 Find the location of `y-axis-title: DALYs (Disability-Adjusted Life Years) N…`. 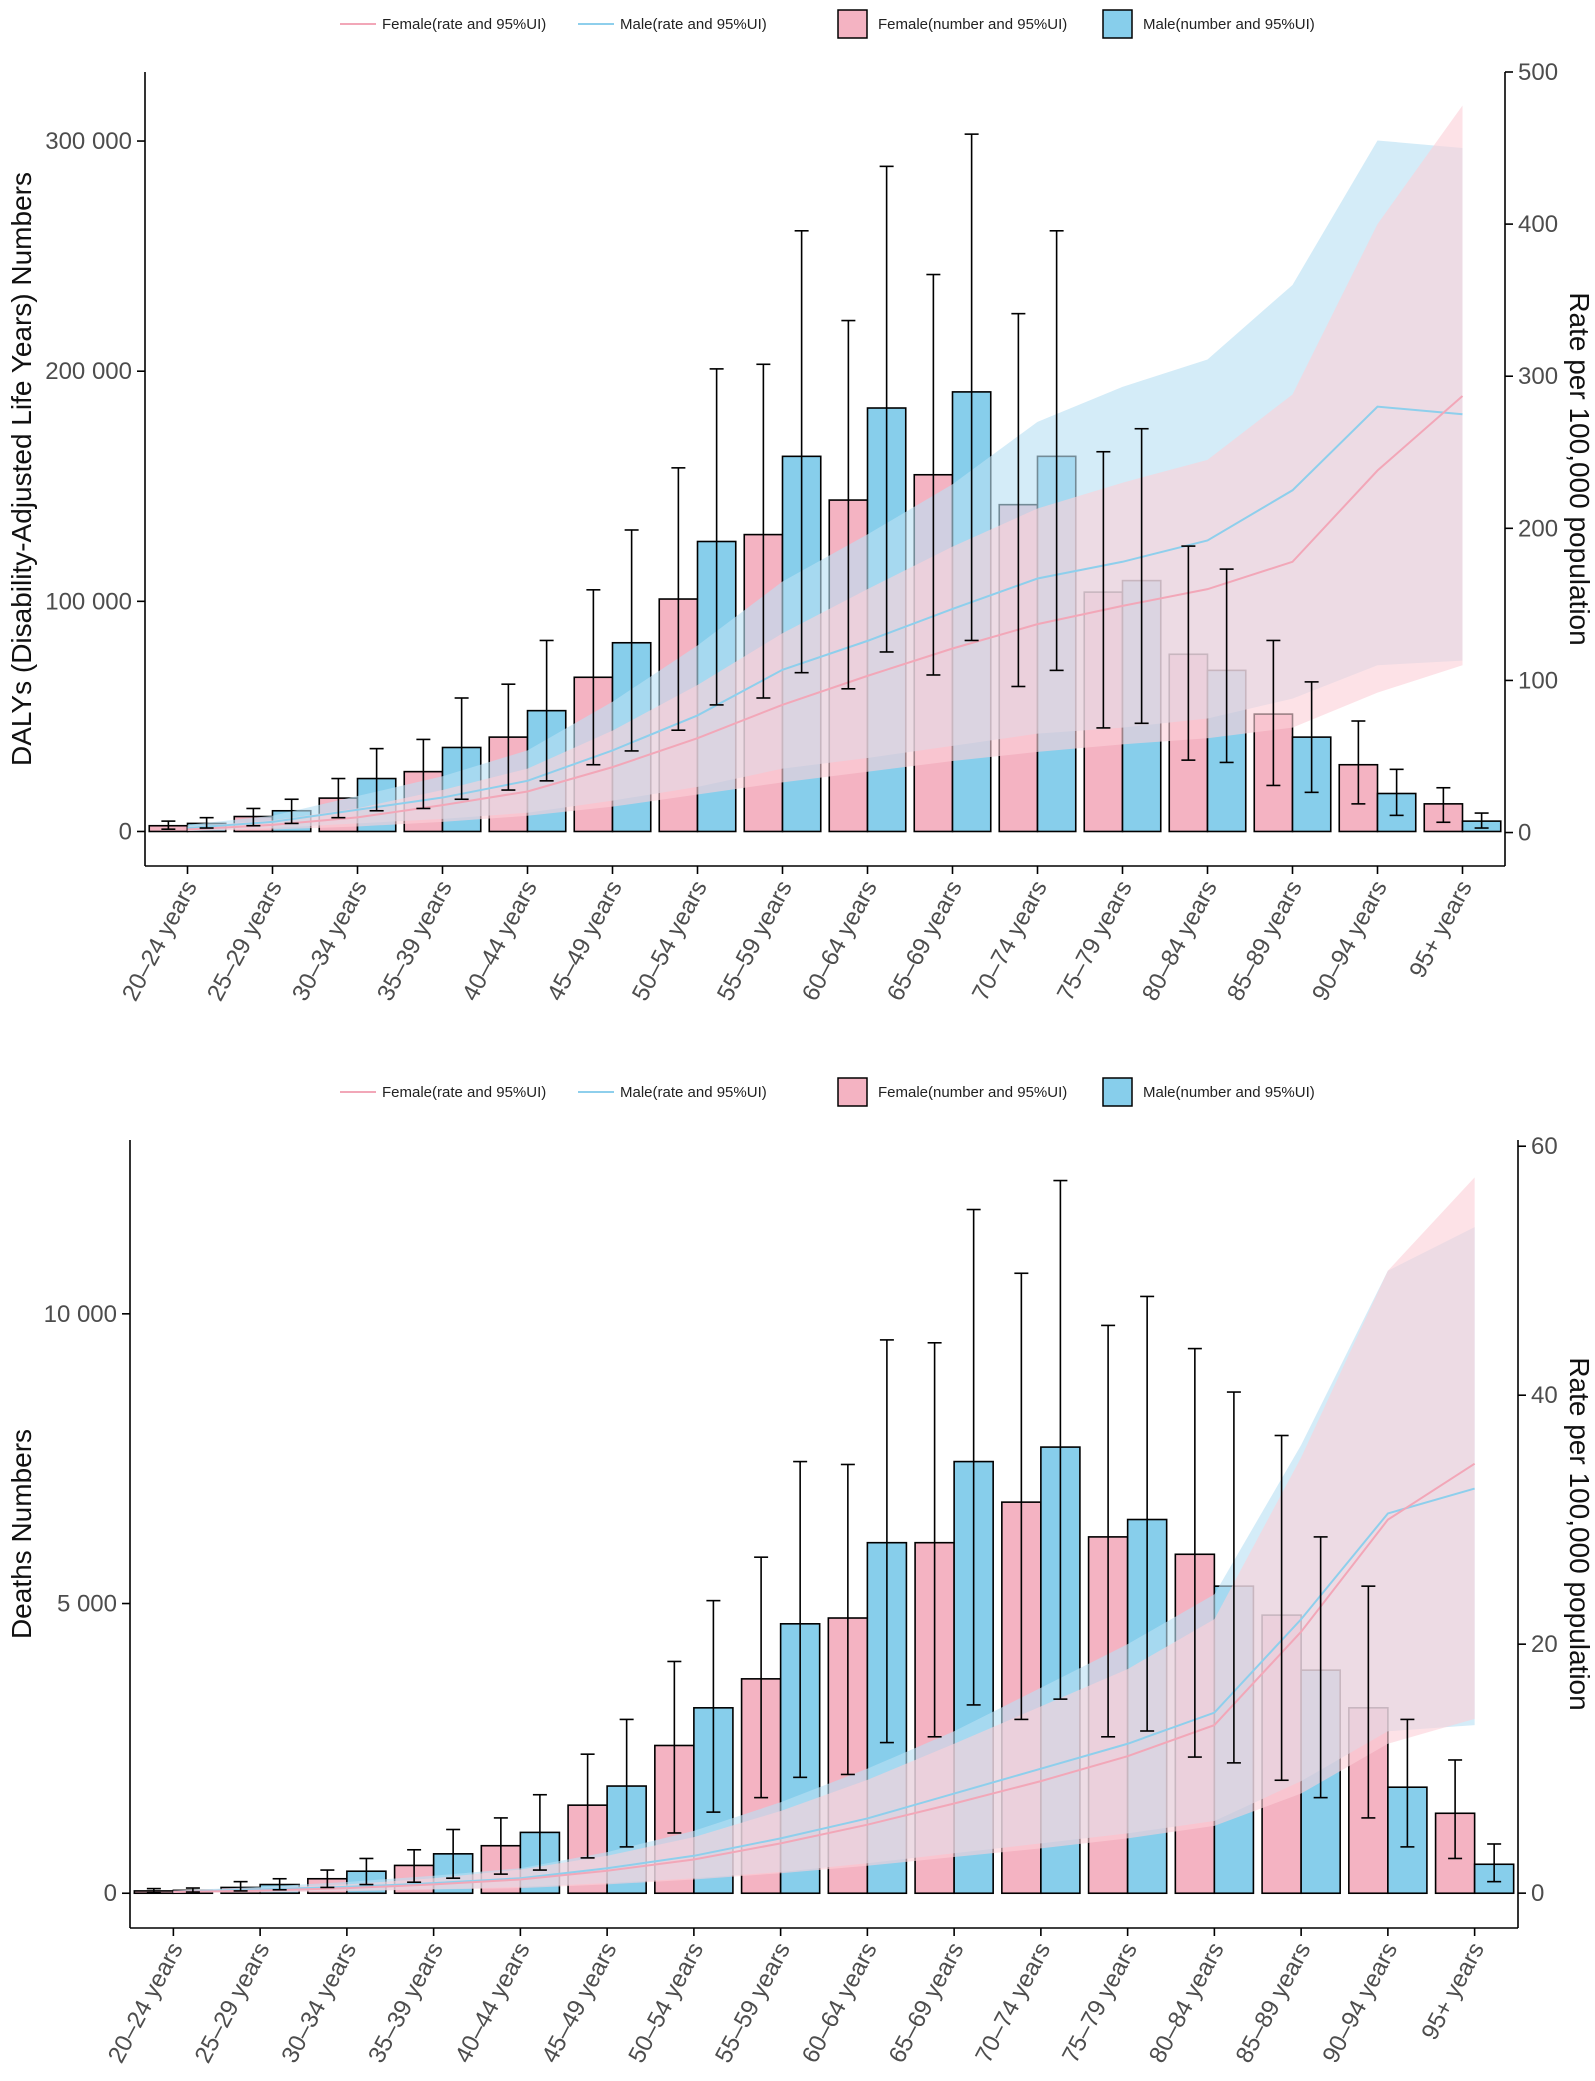

y-axis-title: DALYs (Disability-Adjusted Life Years) N… is located at coordinates (21, 469).